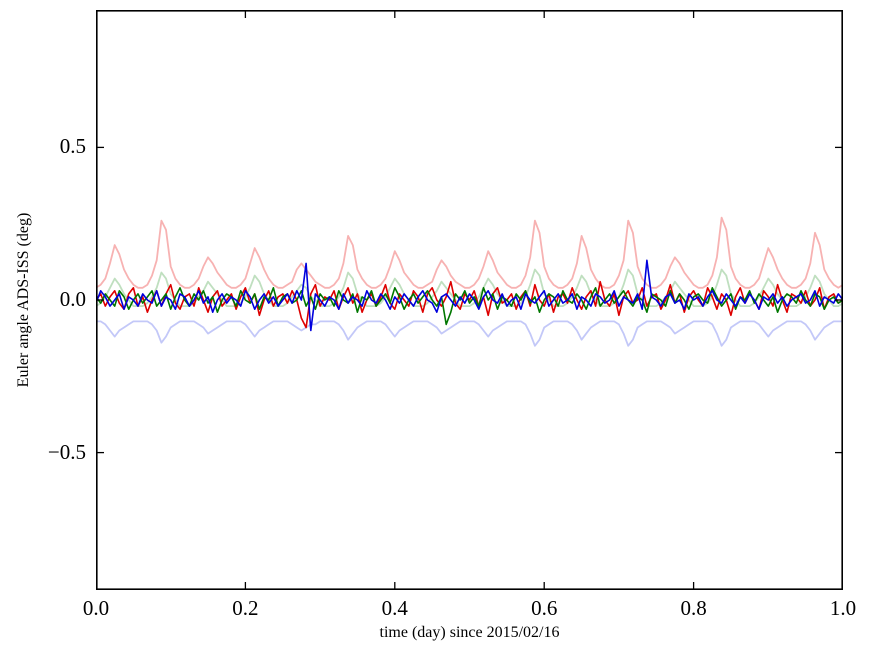 The height and width of the screenshot is (662, 875). What do you see at coordinates (843, 608) in the screenshot?
I see `x-tick-label: 1.0` at bounding box center [843, 608].